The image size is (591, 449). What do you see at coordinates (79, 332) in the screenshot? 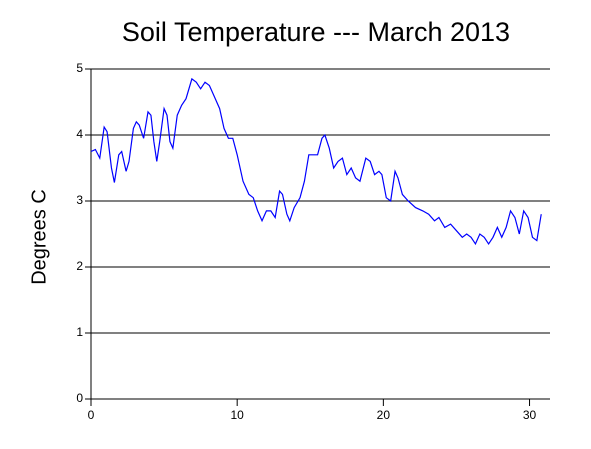
I see `y-tick-label: 1` at bounding box center [79, 332].